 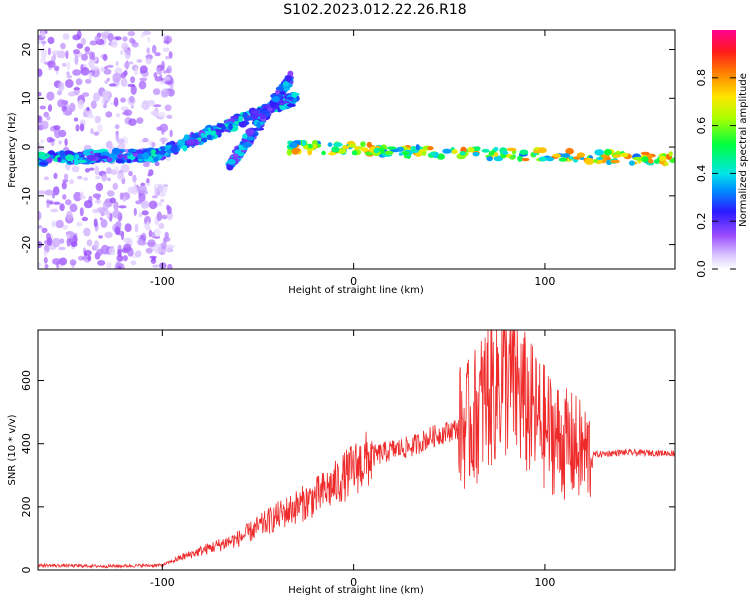 What do you see at coordinates (701, 221) in the screenshot?
I see `colorbar-tick-label: 0.2` at bounding box center [701, 221].